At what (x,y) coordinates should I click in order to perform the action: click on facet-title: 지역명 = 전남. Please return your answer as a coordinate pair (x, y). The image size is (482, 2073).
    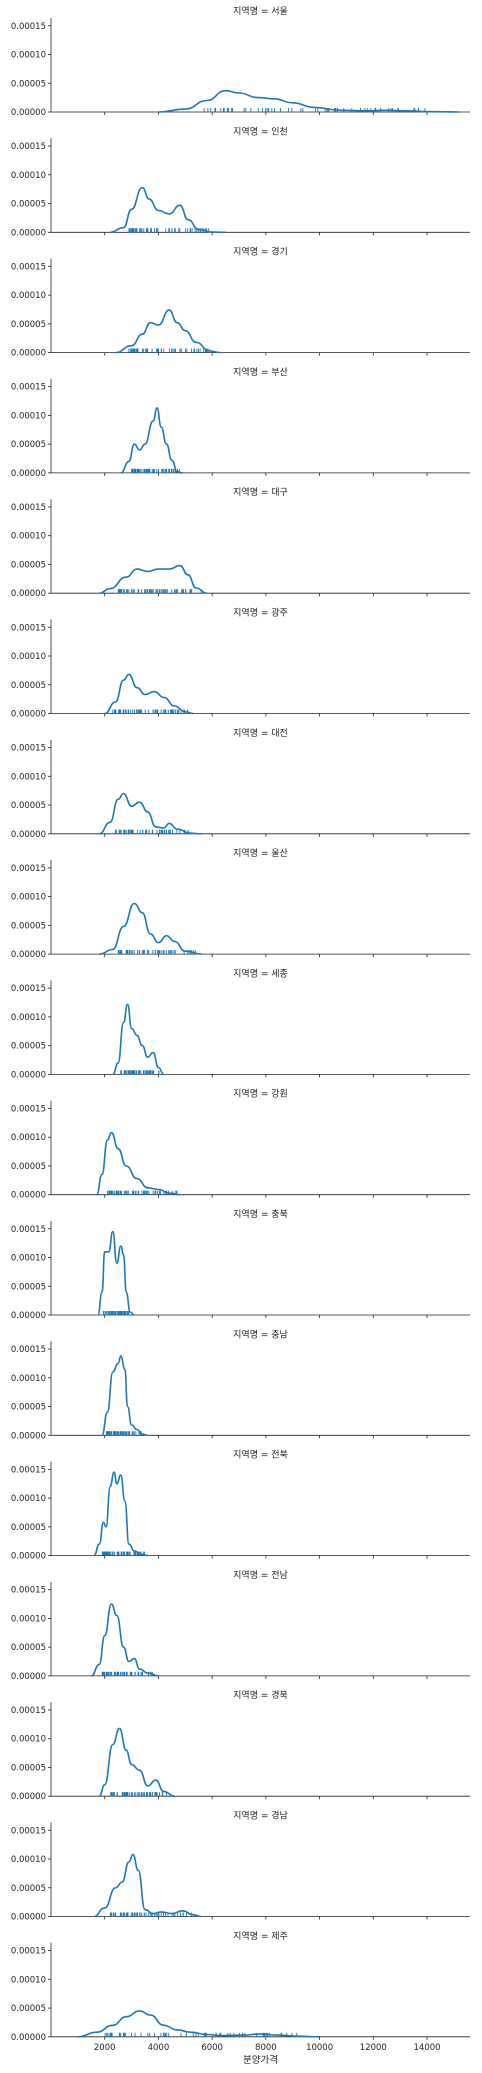
    Looking at the image, I should click on (260, 1575).